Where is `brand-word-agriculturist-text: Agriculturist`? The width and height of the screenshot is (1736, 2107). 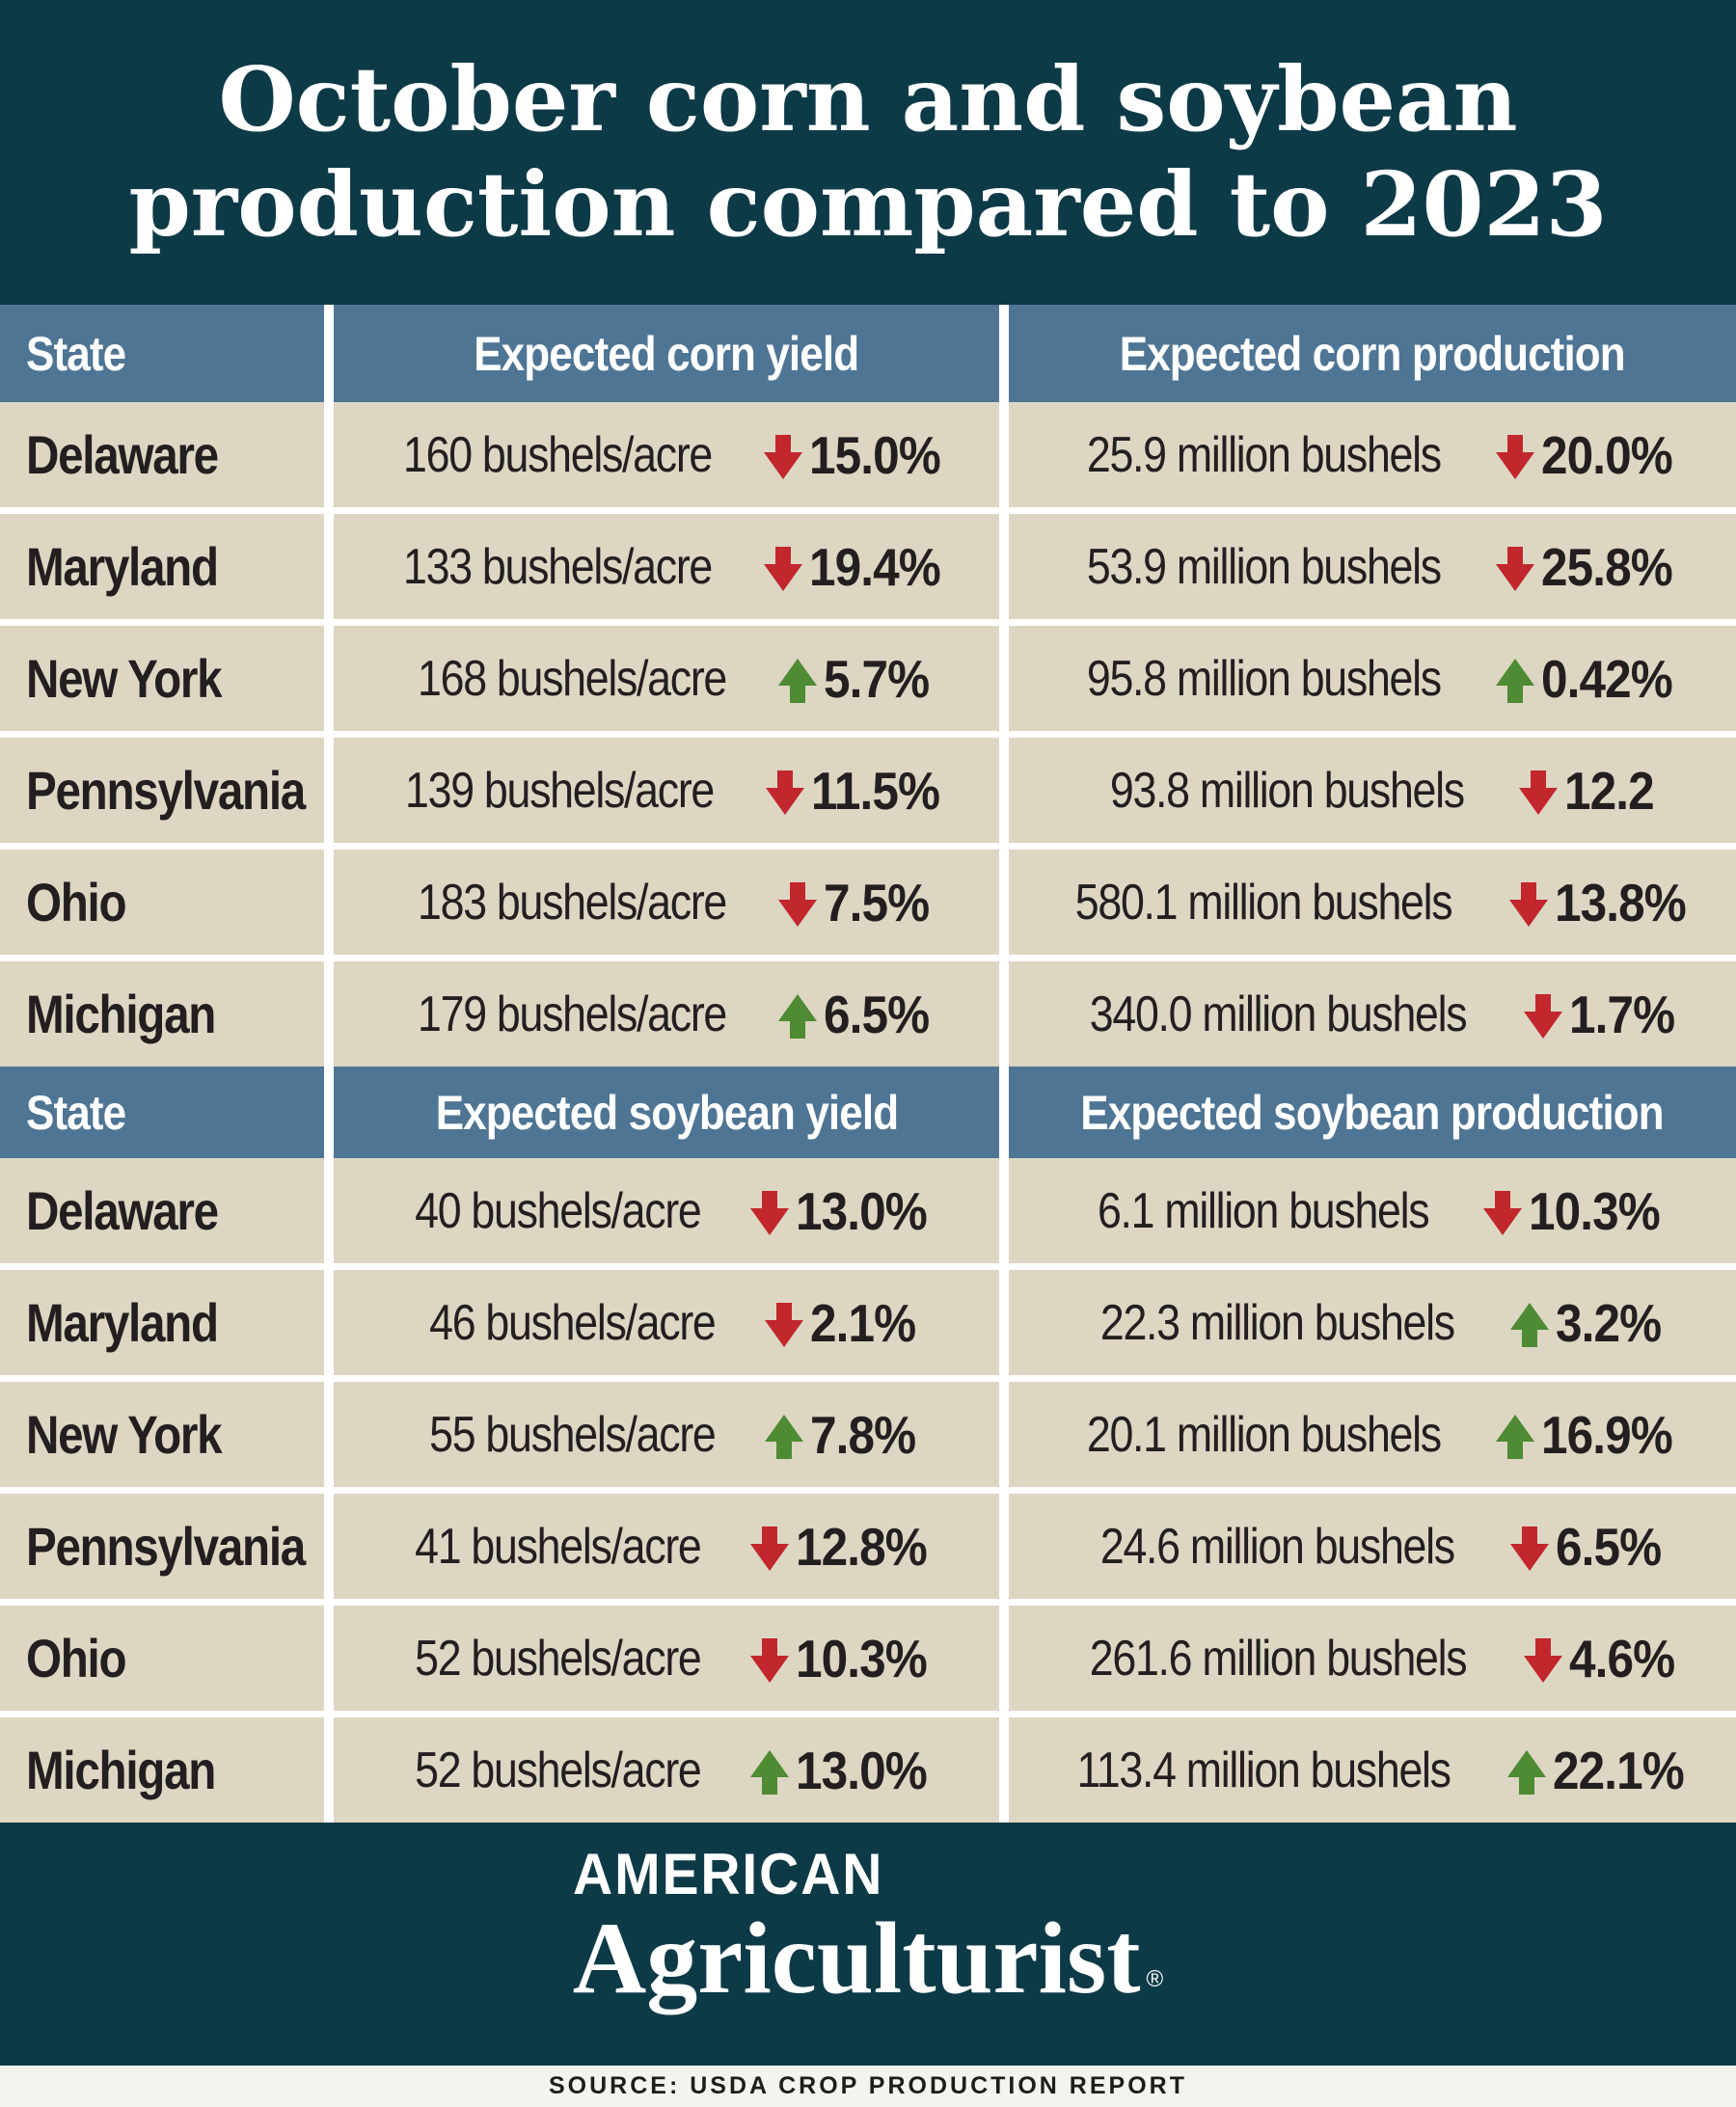 brand-word-agriculturist-text: Agriculturist is located at coordinates (856, 1958).